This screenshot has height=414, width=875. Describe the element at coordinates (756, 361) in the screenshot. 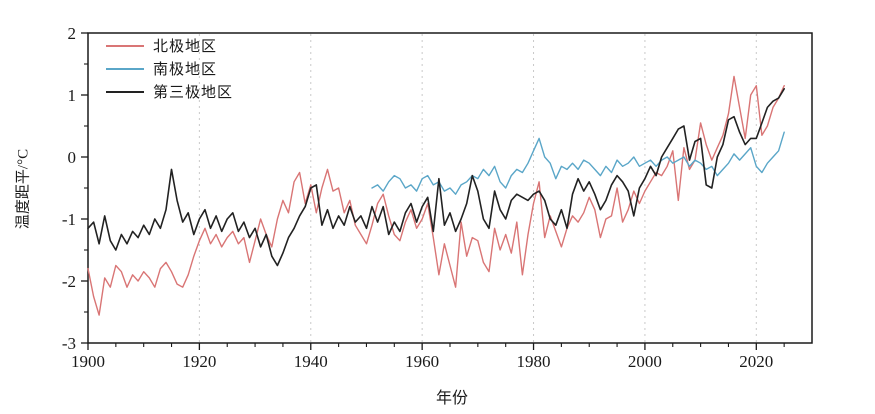

I see `svg-text: 2020` at that location.